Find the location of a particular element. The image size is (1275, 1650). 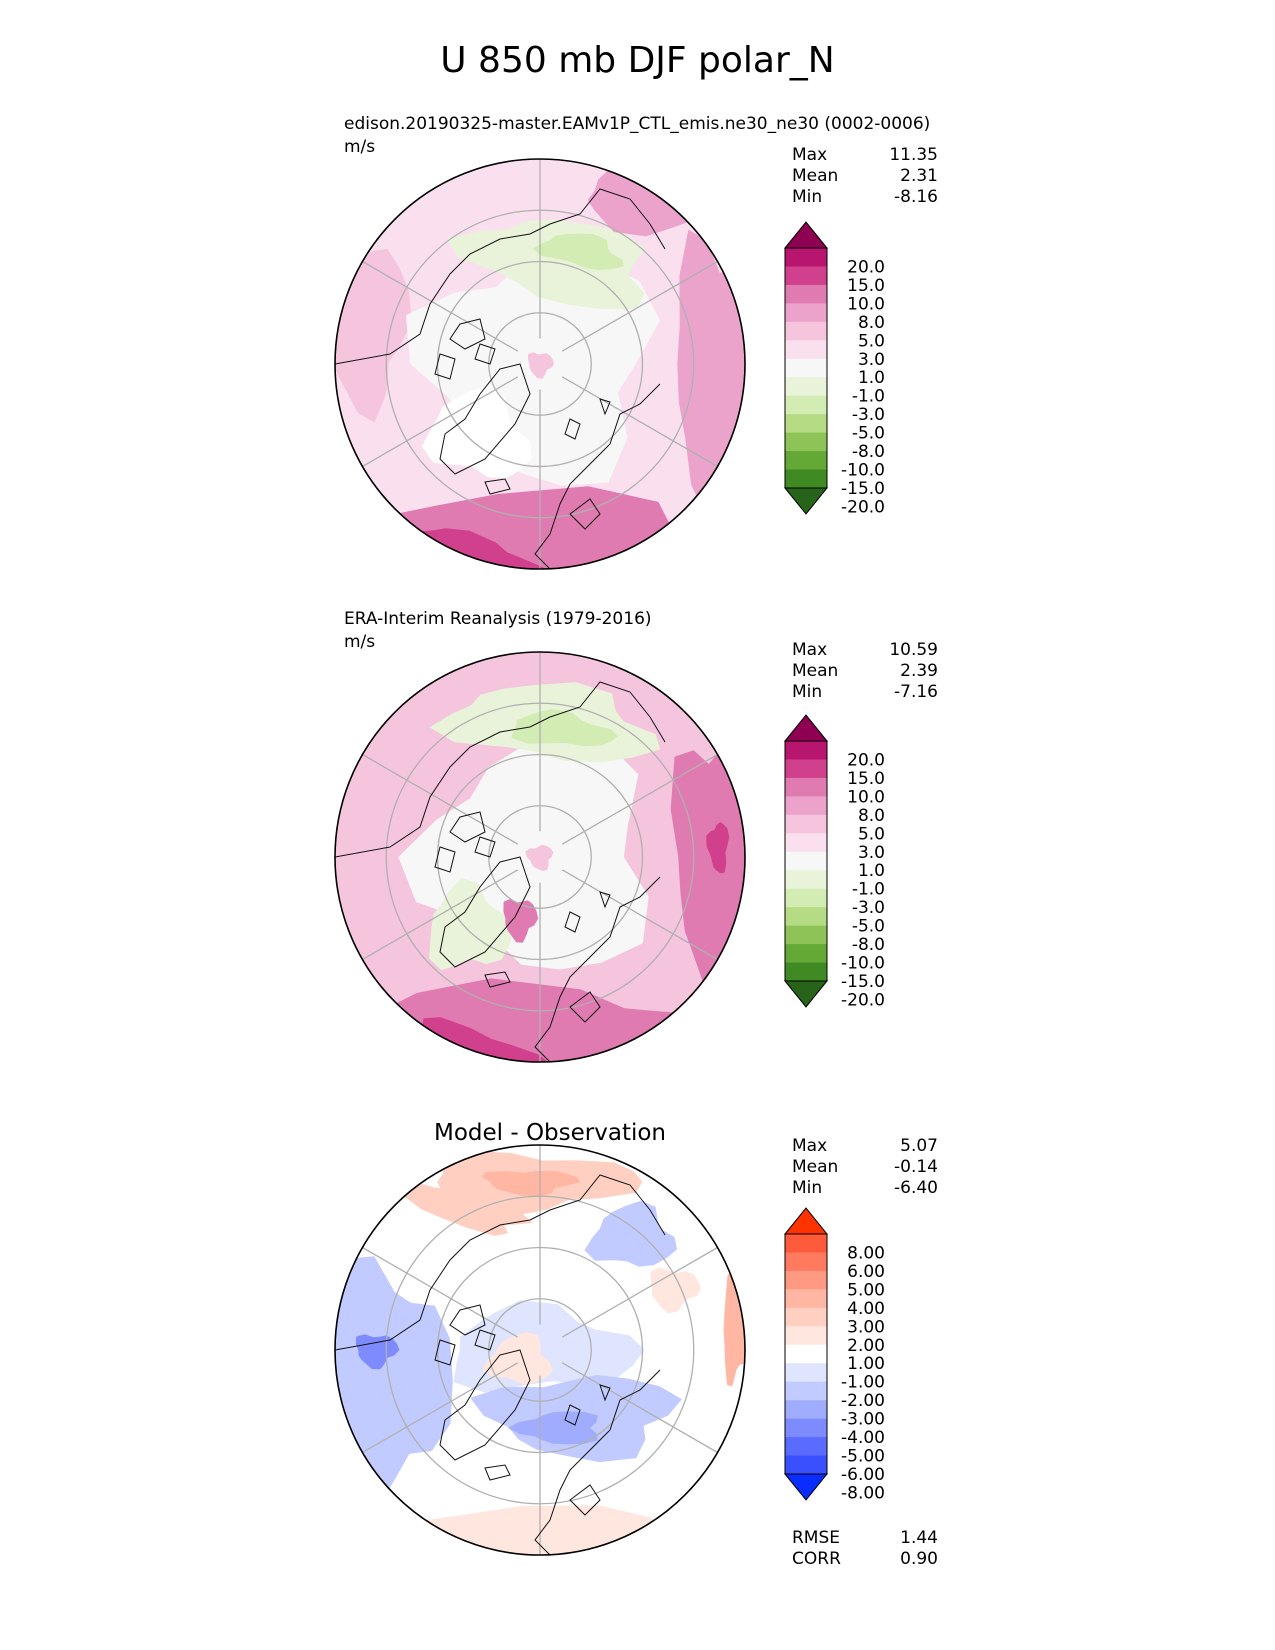

colorbar-tick-label: -1.00 is located at coordinates (863, 1383).